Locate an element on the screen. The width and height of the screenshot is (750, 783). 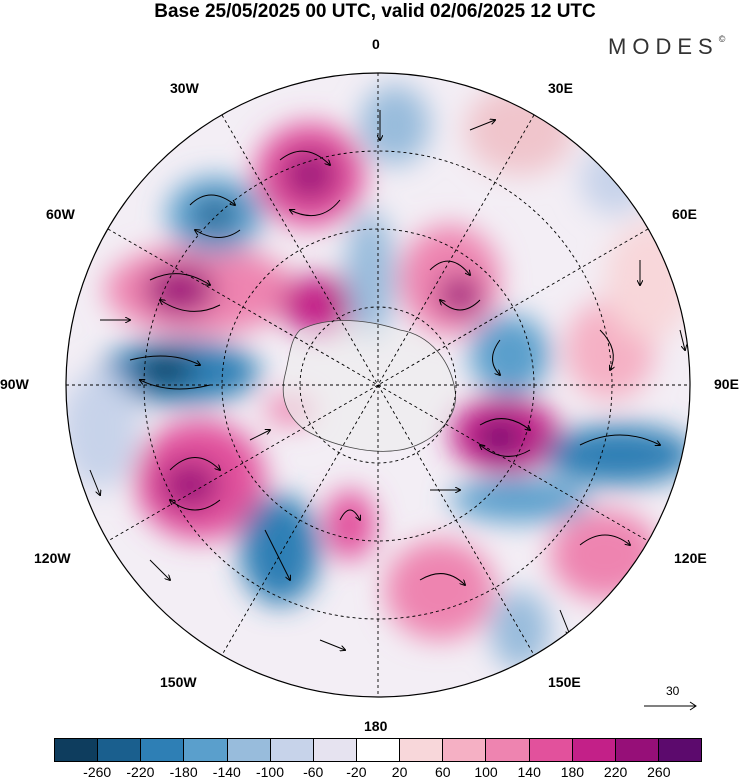
meridian-label-180: 180 is located at coordinates (376, 726).